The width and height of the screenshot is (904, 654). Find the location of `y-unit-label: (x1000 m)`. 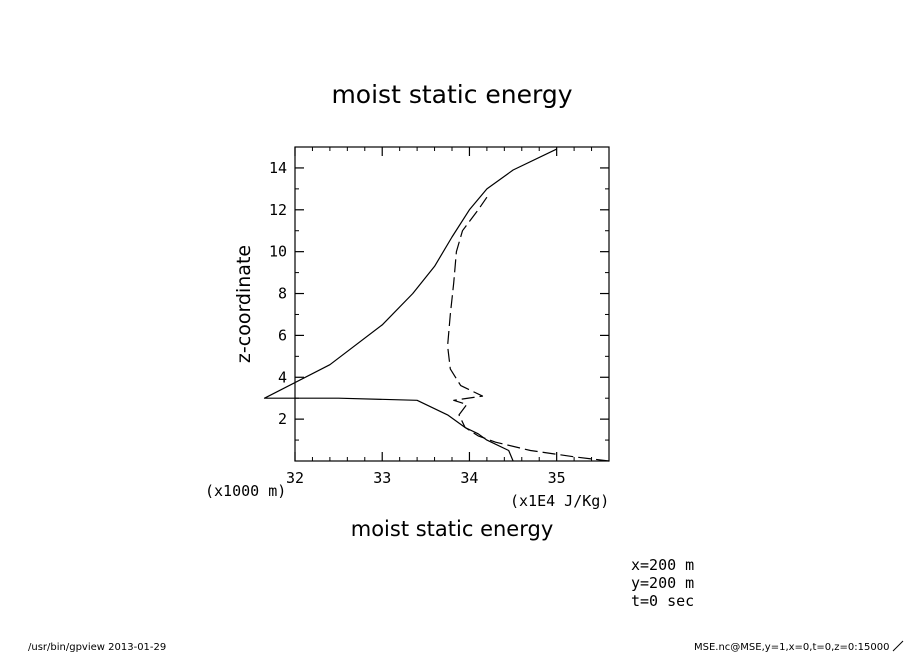

y-unit-label: (x1000 m) is located at coordinates (245, 491).